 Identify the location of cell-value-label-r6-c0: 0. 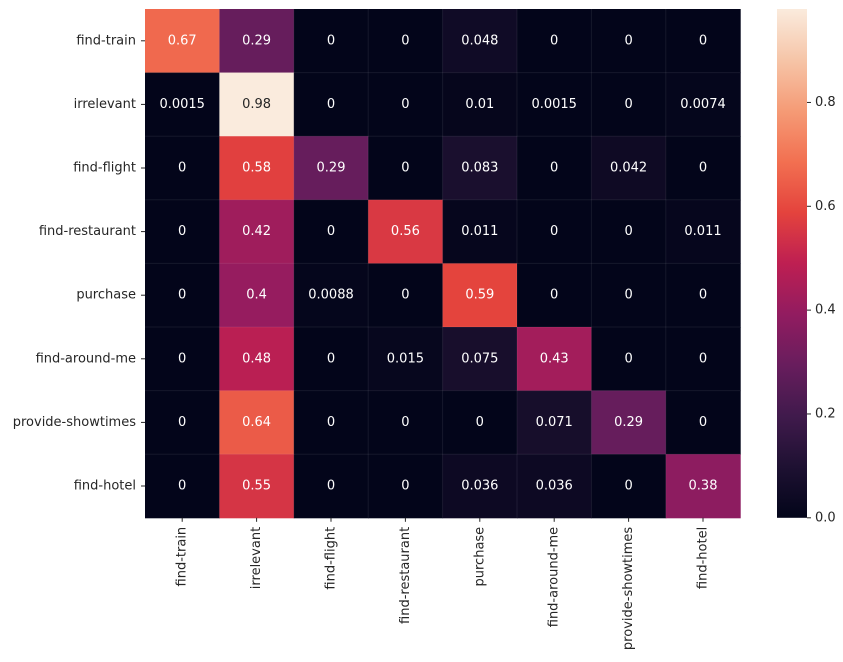
(182, 422).